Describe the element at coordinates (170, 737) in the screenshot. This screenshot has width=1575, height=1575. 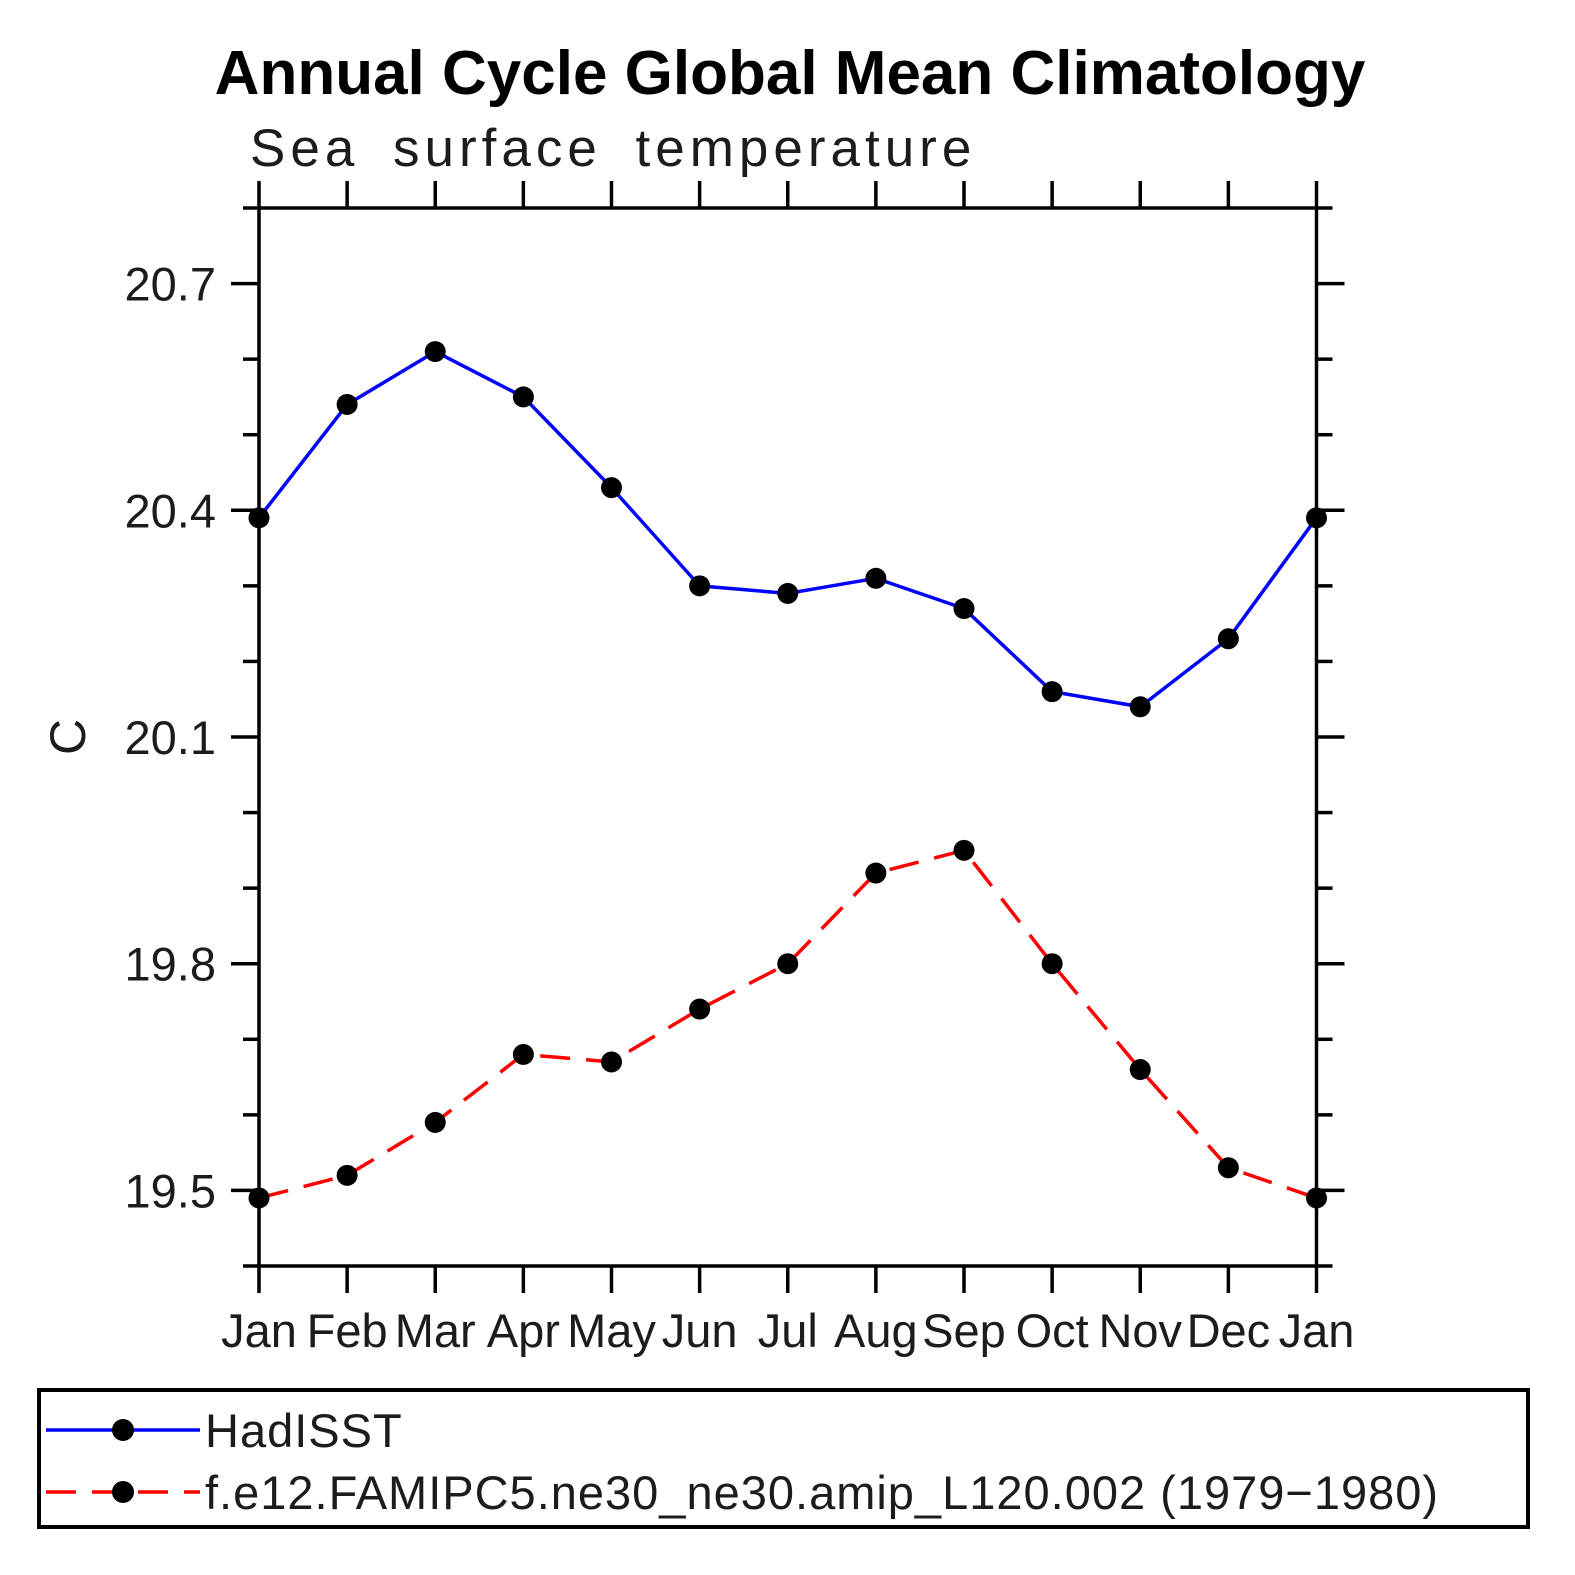
I see `y-tick-label: 20.1` at that location.